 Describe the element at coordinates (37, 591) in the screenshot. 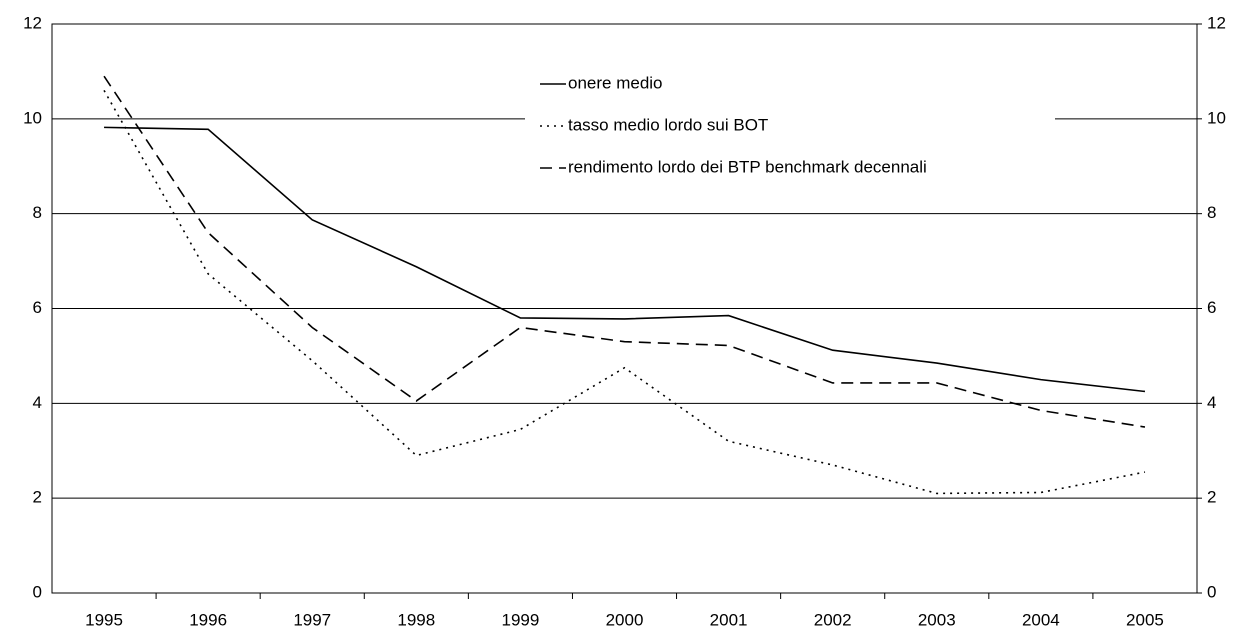

I see `y-tick-label: 0` at that location.